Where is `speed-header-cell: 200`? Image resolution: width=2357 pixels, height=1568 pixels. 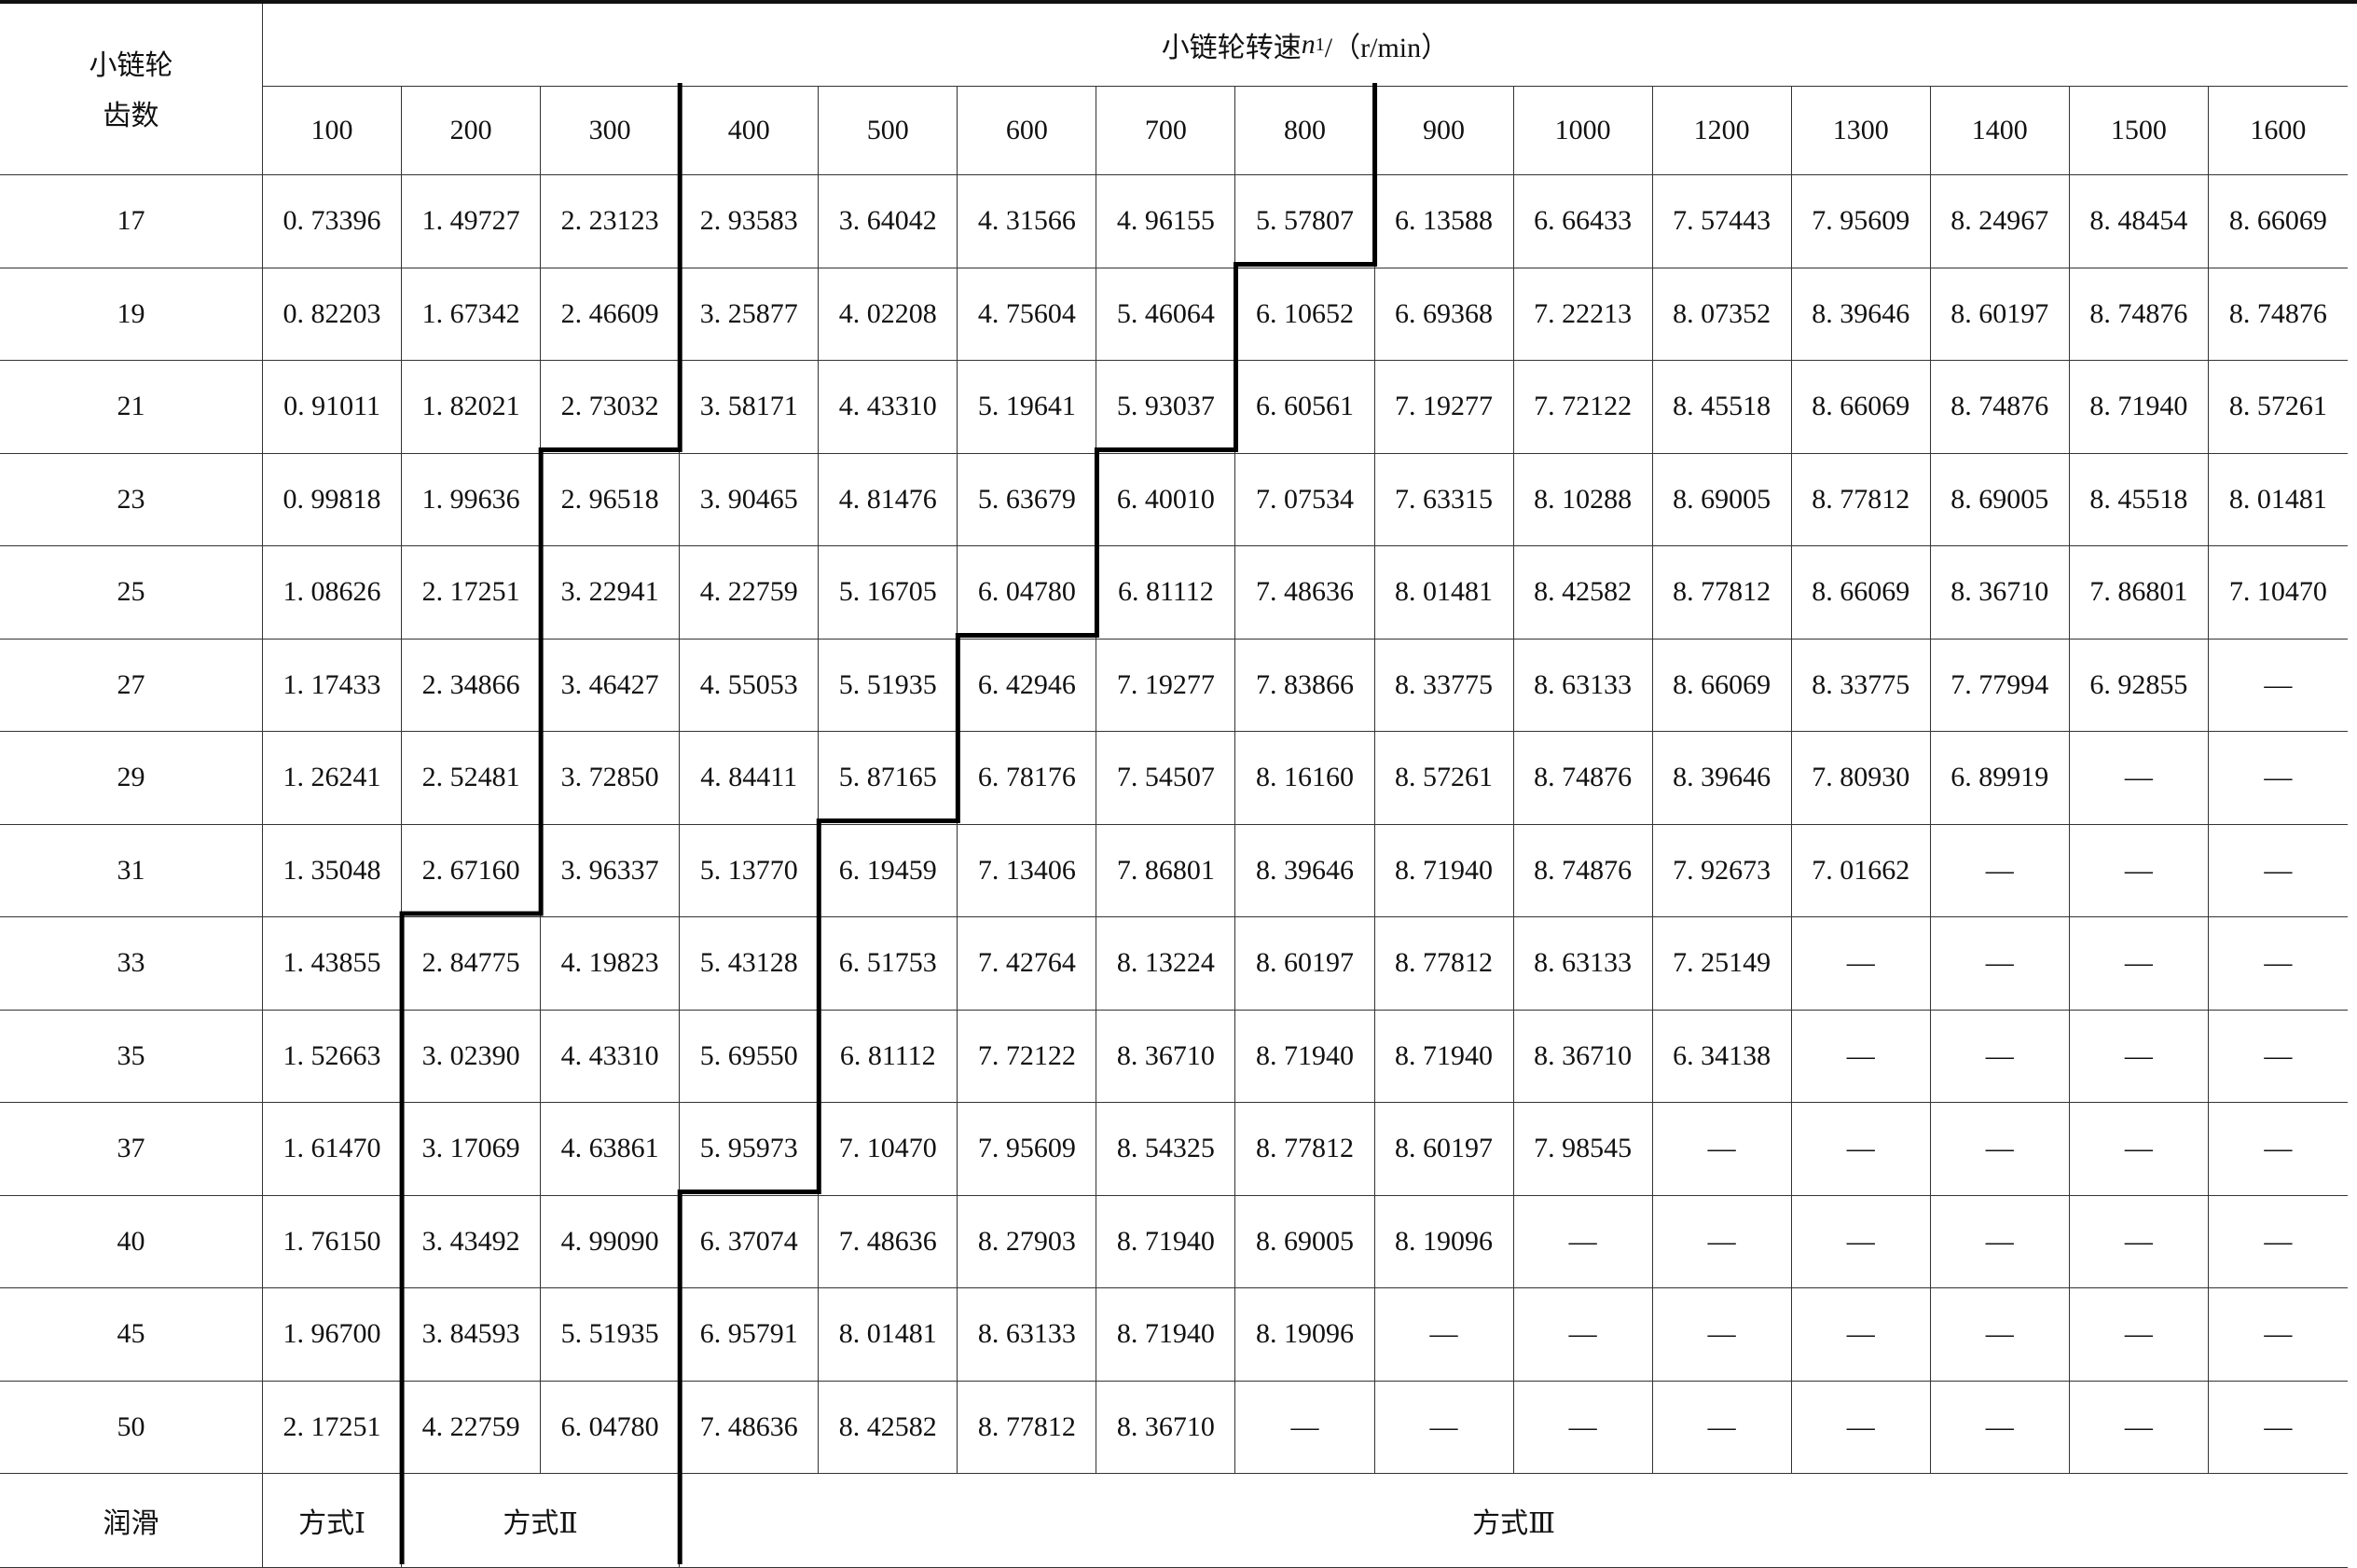
speed-header-cell: 200 is located at coordinates (472, 131).